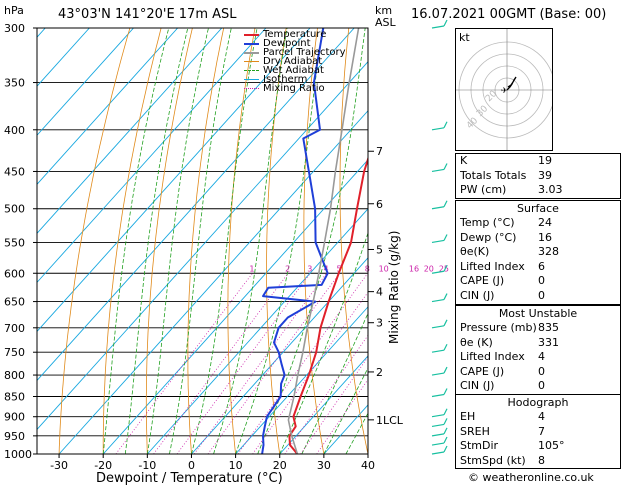 The image size is (629, 486). Describe the element at coordinates (295, 53) in the screenshot. I see `legend-item-parcel: Parcel Trajectory` at that location.